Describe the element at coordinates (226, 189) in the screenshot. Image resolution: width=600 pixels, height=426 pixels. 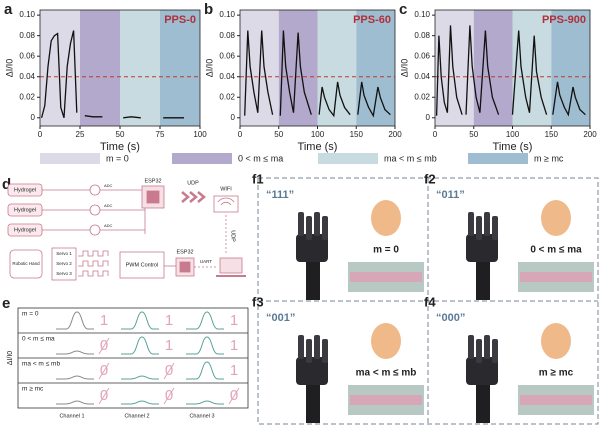
I see `wifi-label: WIFI` at that location.